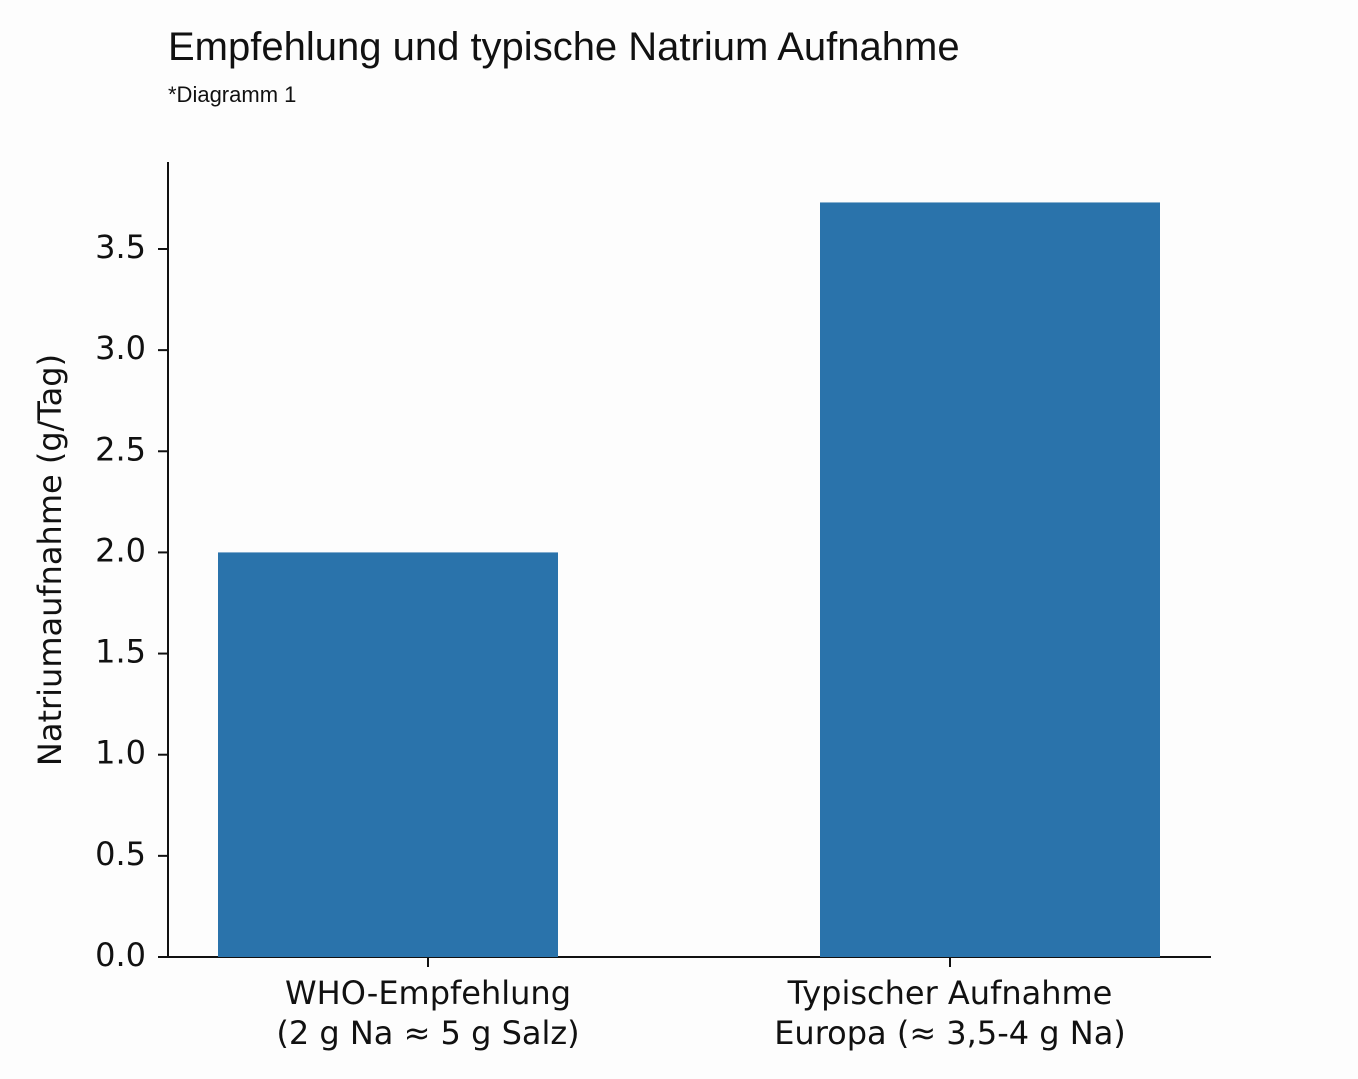 Image resolution: width=1358 pixels, height=1079 pixels. Describe the element at coordinates (50, 560) in the screenshot. I see `y-axis-label: Natriumaufnahme (g/Tag)` at that location.